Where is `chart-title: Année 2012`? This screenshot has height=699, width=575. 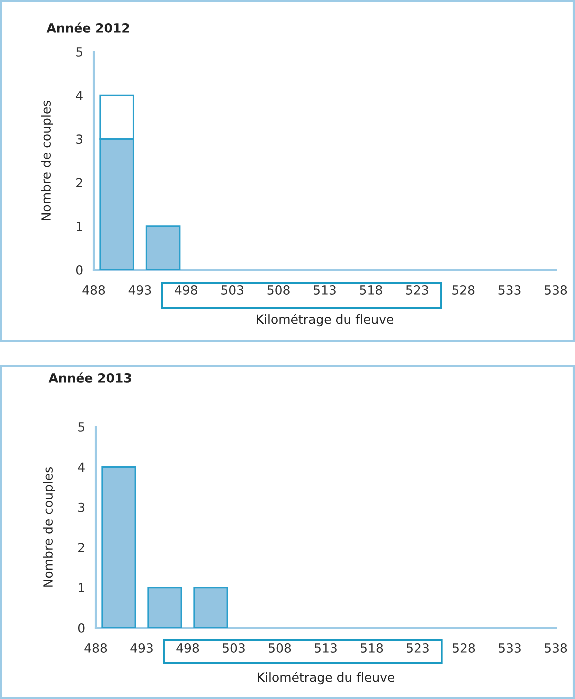
chart-title: Année 2012 is located at coordinates (88, 27).